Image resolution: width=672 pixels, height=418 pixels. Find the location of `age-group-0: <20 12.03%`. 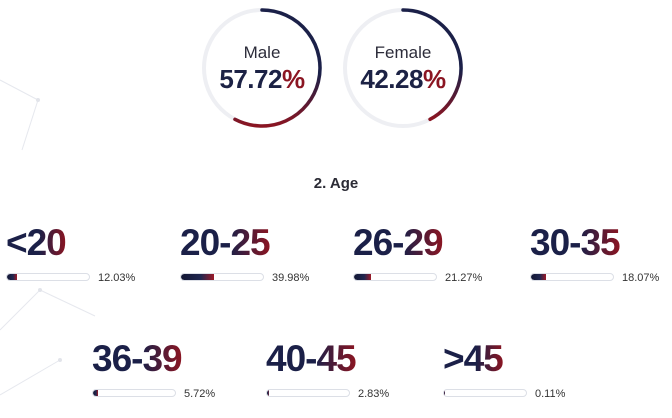

age-group-0: <20 12.03% is located at coordinates (86, 262).